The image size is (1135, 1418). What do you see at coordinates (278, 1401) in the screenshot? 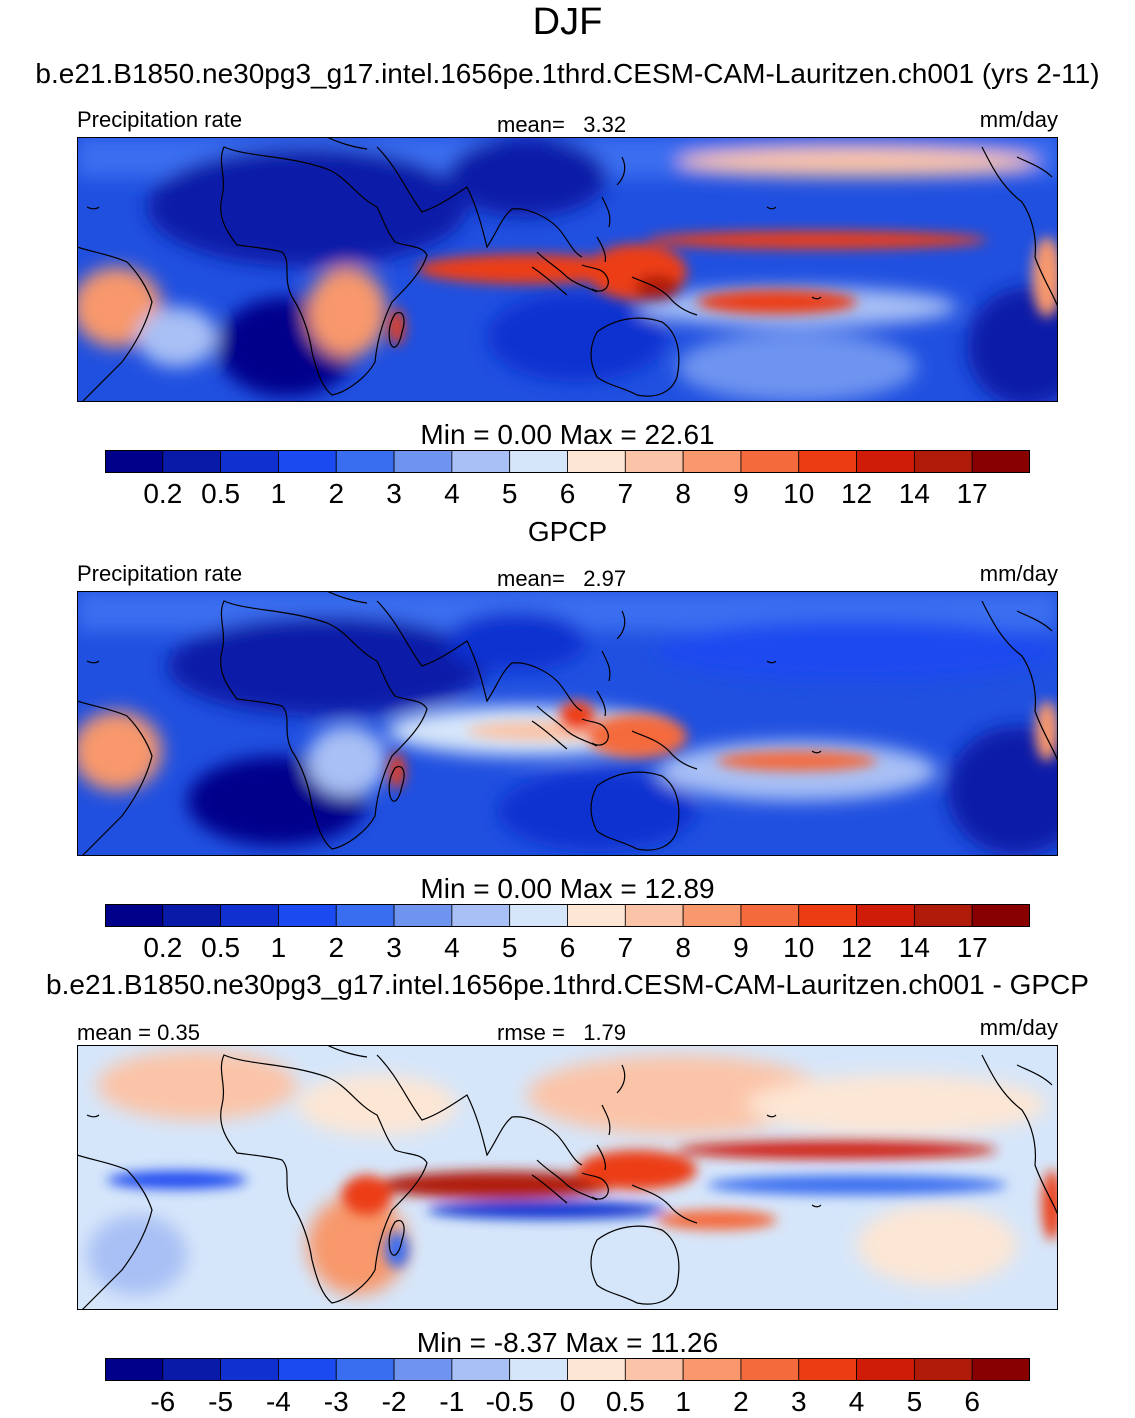
I see `colorbar-tick-label-3-2: -4` at bounding box center [278, 1401].